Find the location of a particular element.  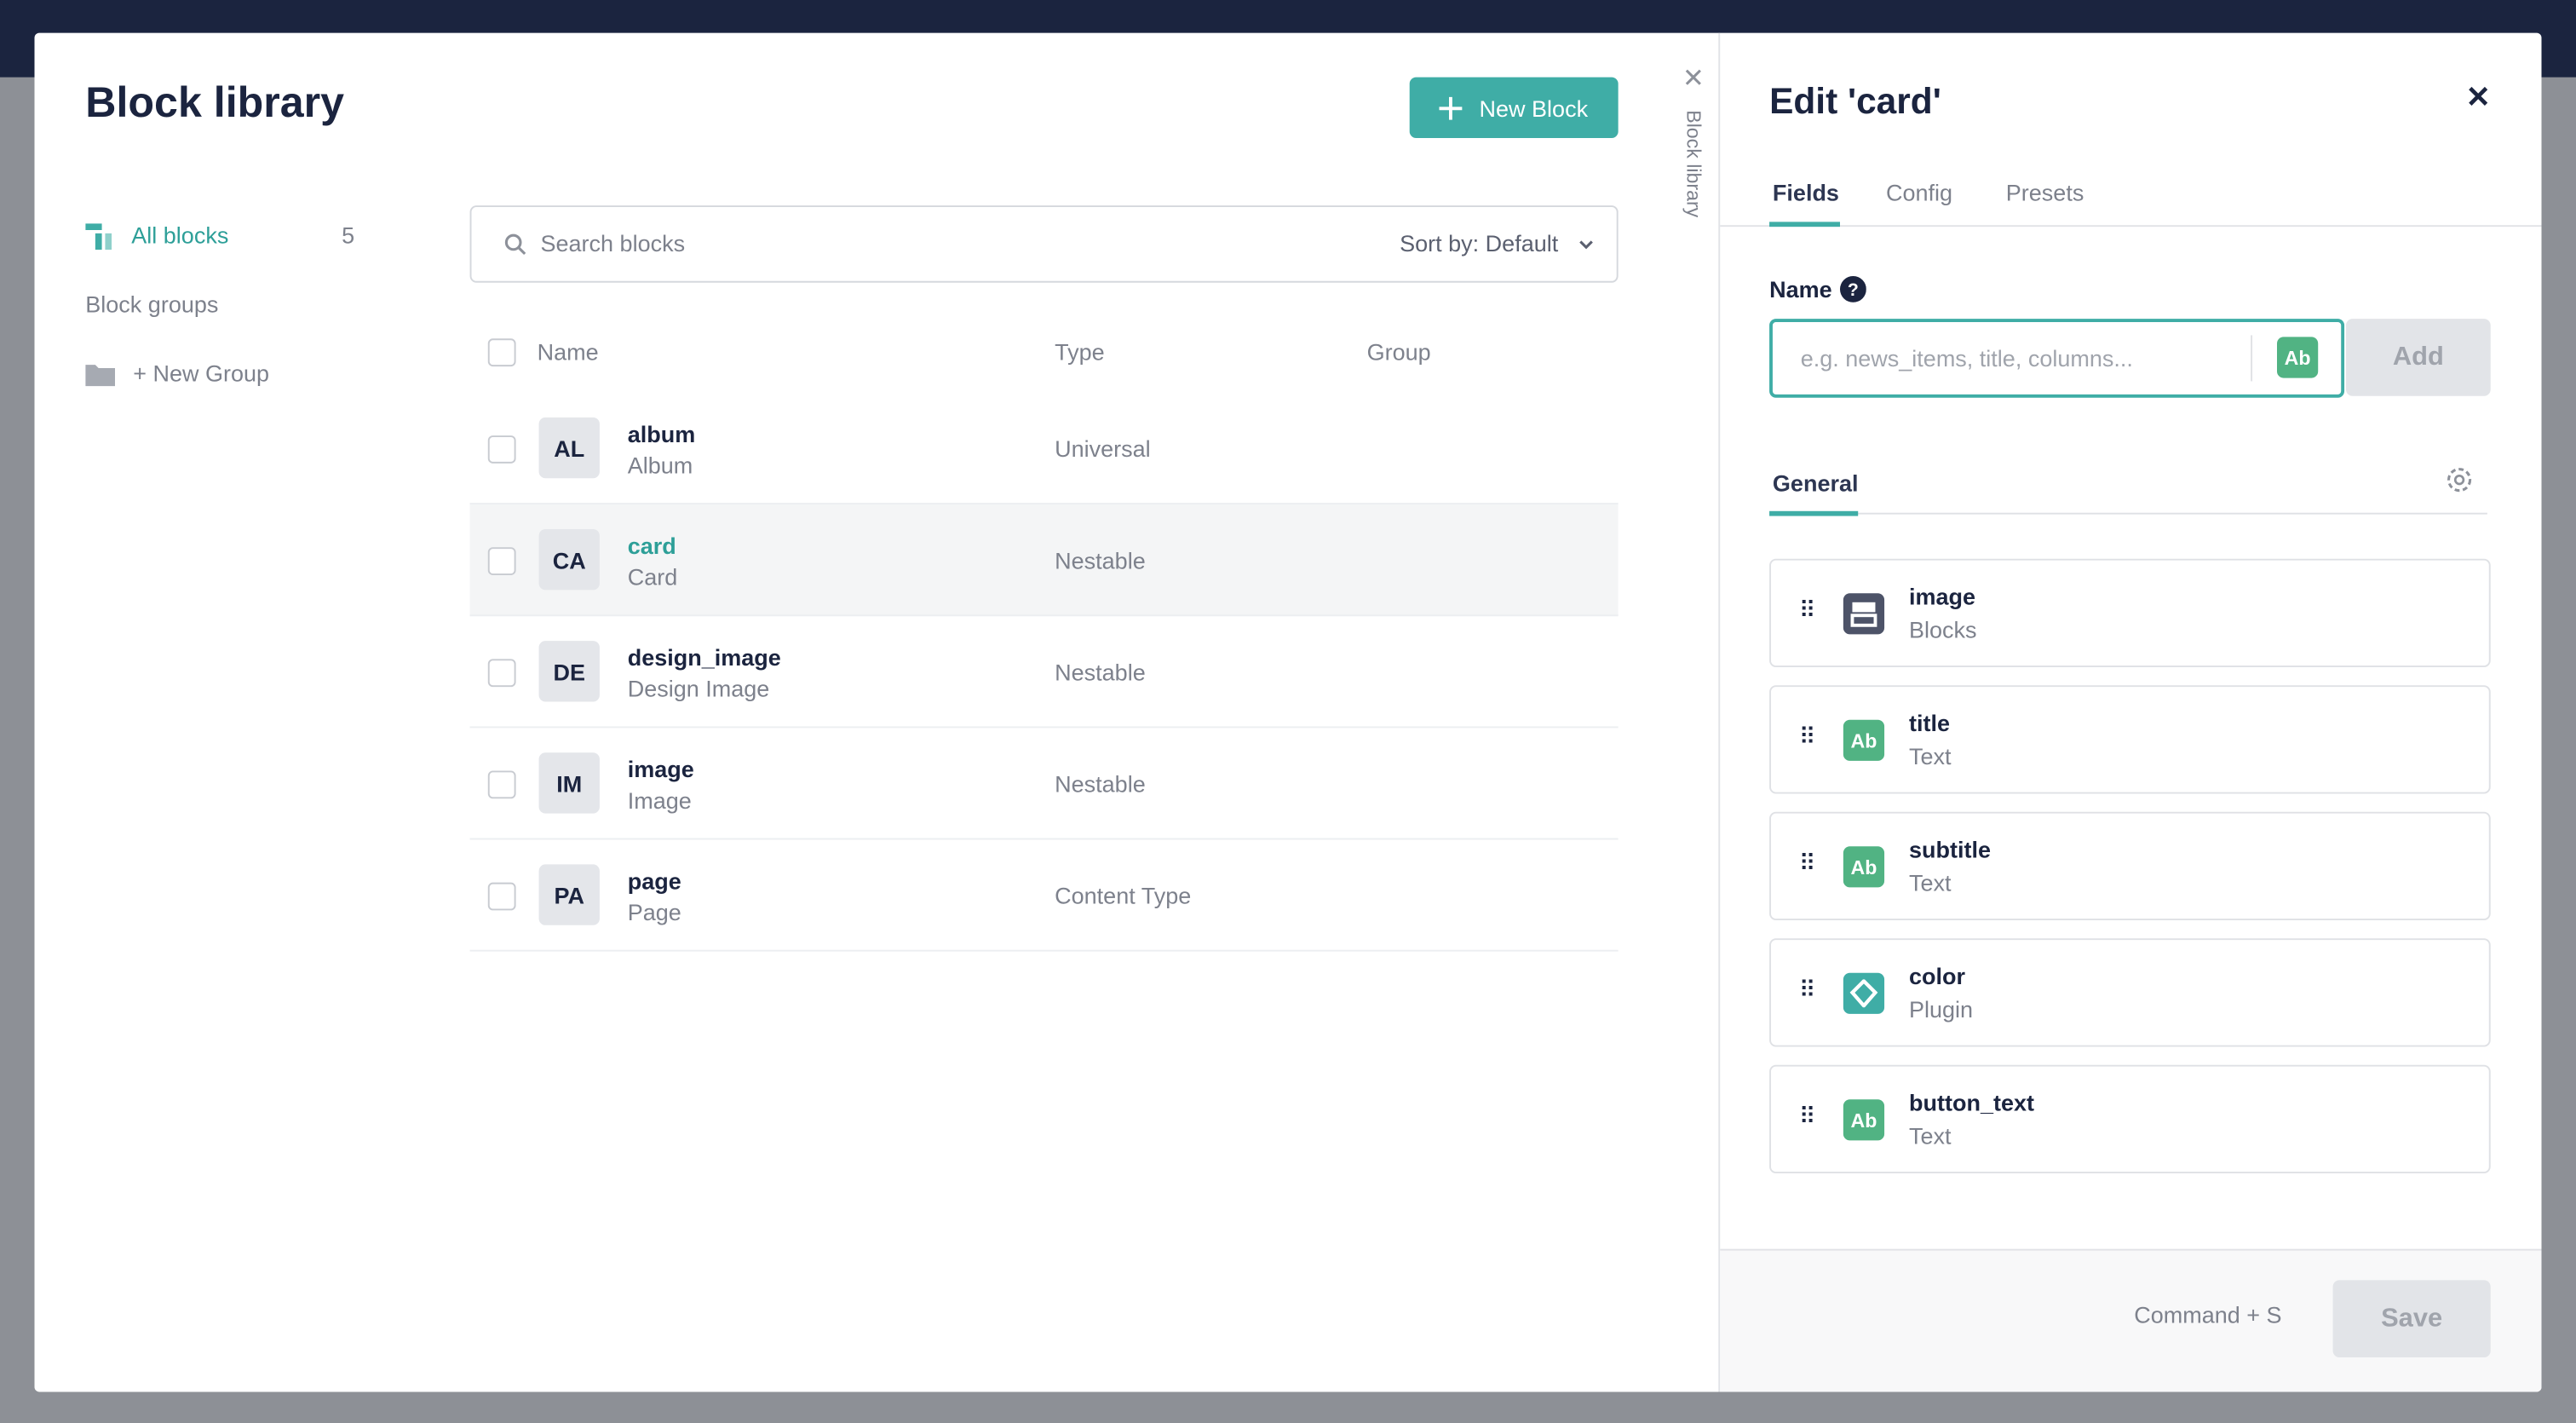

type-badge: Ab is located at coordinates (2297, 357).